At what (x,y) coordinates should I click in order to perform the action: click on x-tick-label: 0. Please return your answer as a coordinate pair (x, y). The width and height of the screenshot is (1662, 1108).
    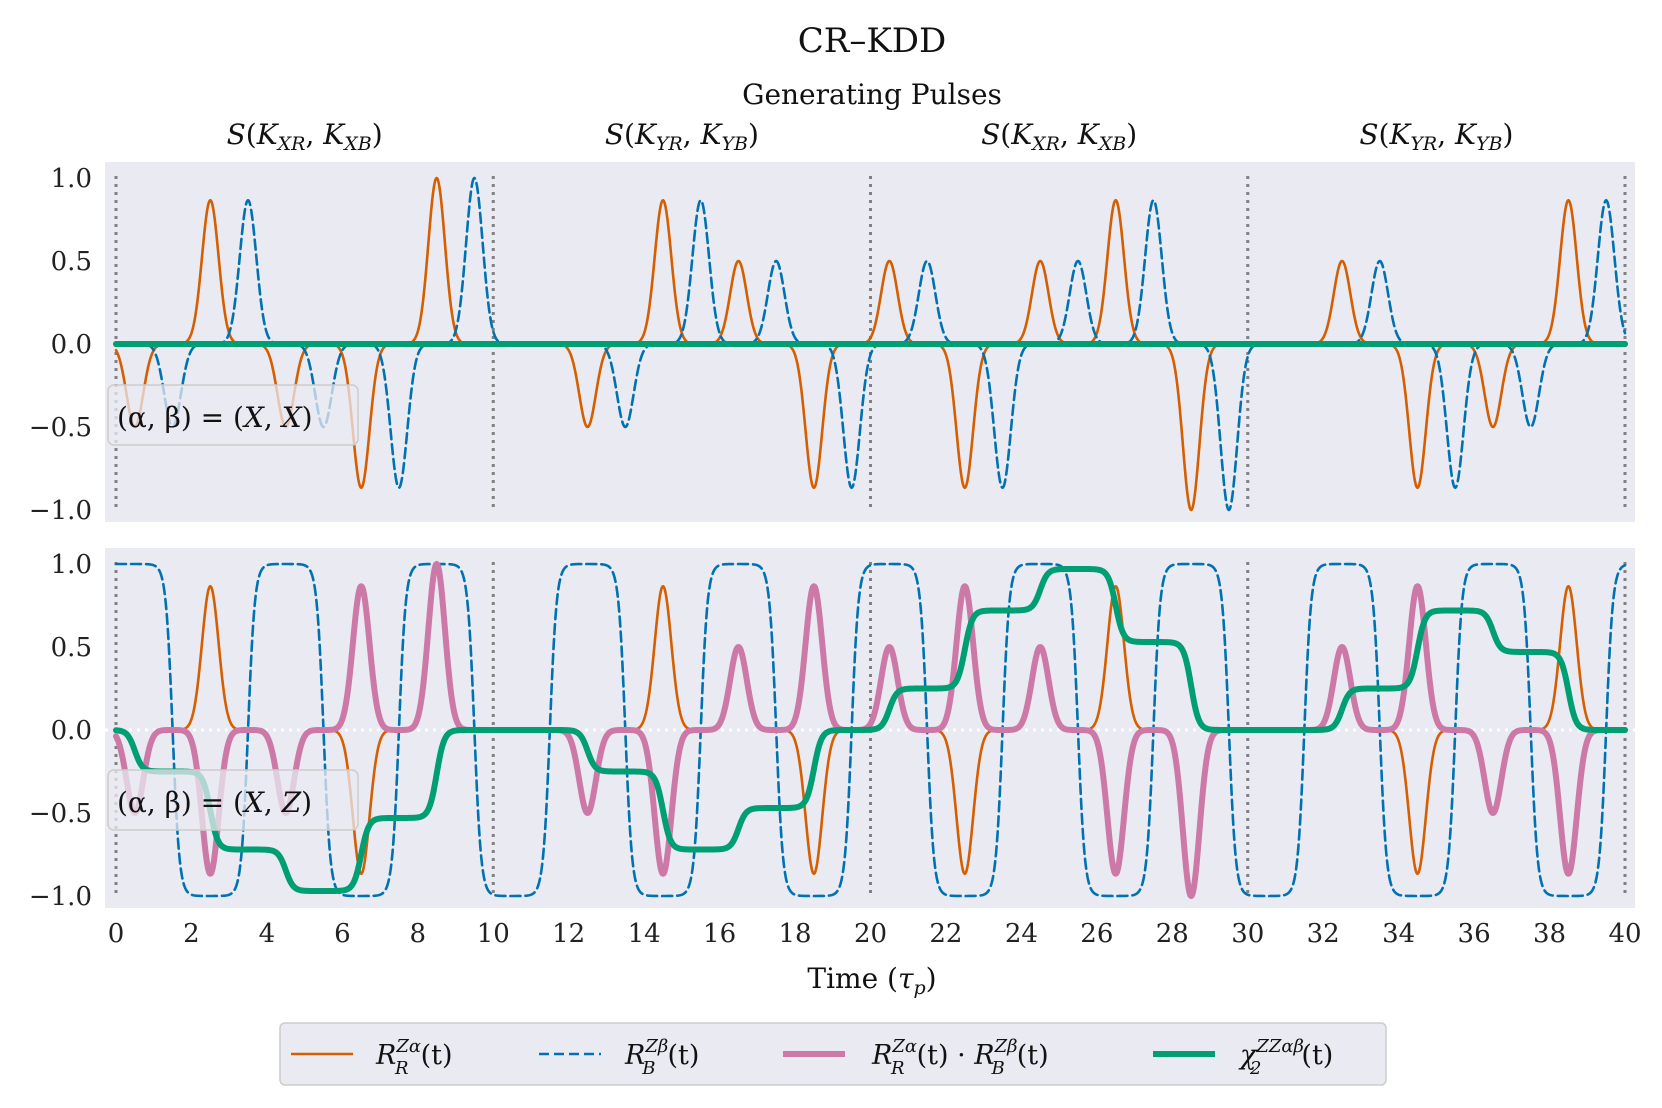
    Looking at the image, I should click on (116, 934).